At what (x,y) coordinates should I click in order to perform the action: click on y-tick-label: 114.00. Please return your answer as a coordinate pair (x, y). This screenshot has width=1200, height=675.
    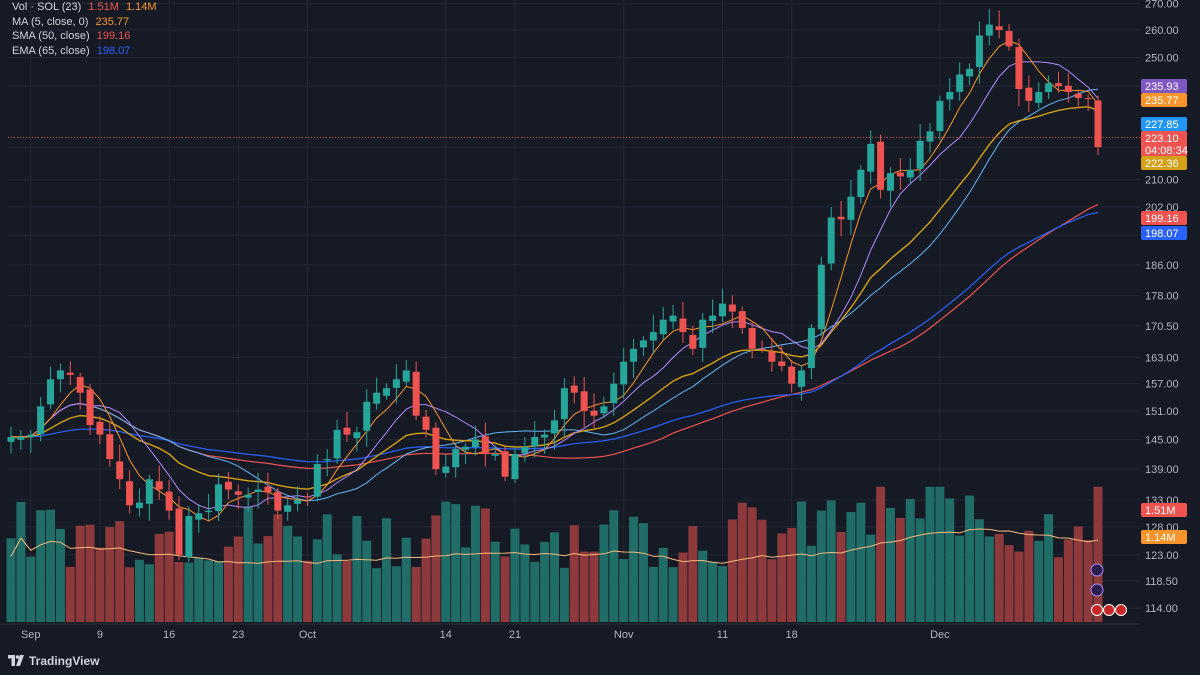
    Looking at the image, I should click on (1161, 609).